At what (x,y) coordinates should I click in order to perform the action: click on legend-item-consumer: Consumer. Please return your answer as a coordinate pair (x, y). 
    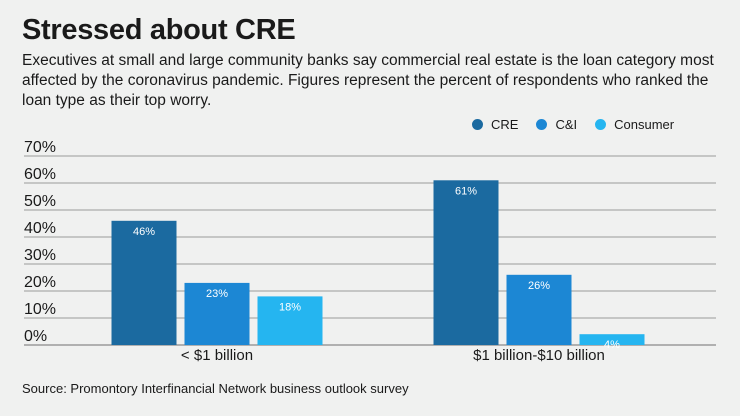
    Looking at the image, I should click on (634, 124).